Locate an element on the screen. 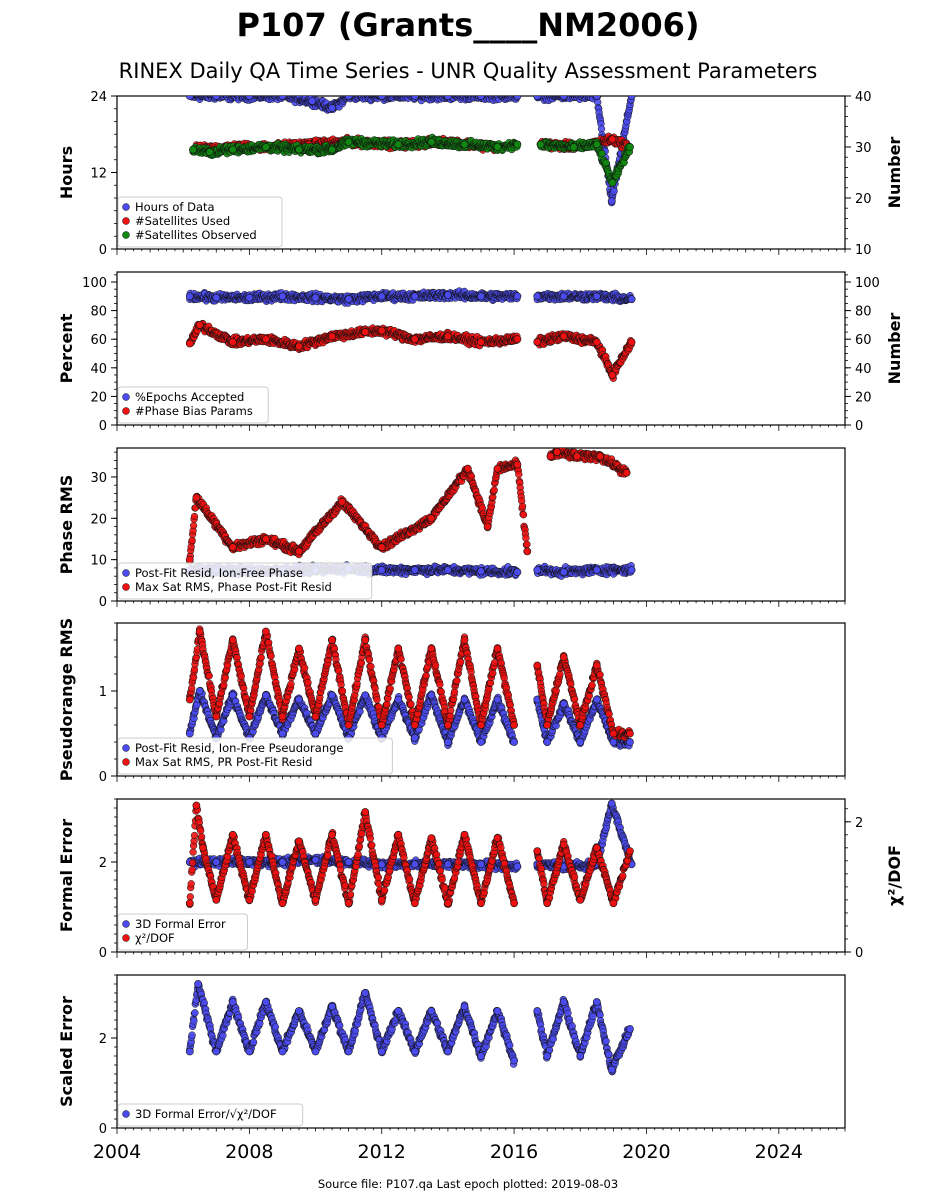  y-right-tick-label: 60 is located at coordinates (863, 340).